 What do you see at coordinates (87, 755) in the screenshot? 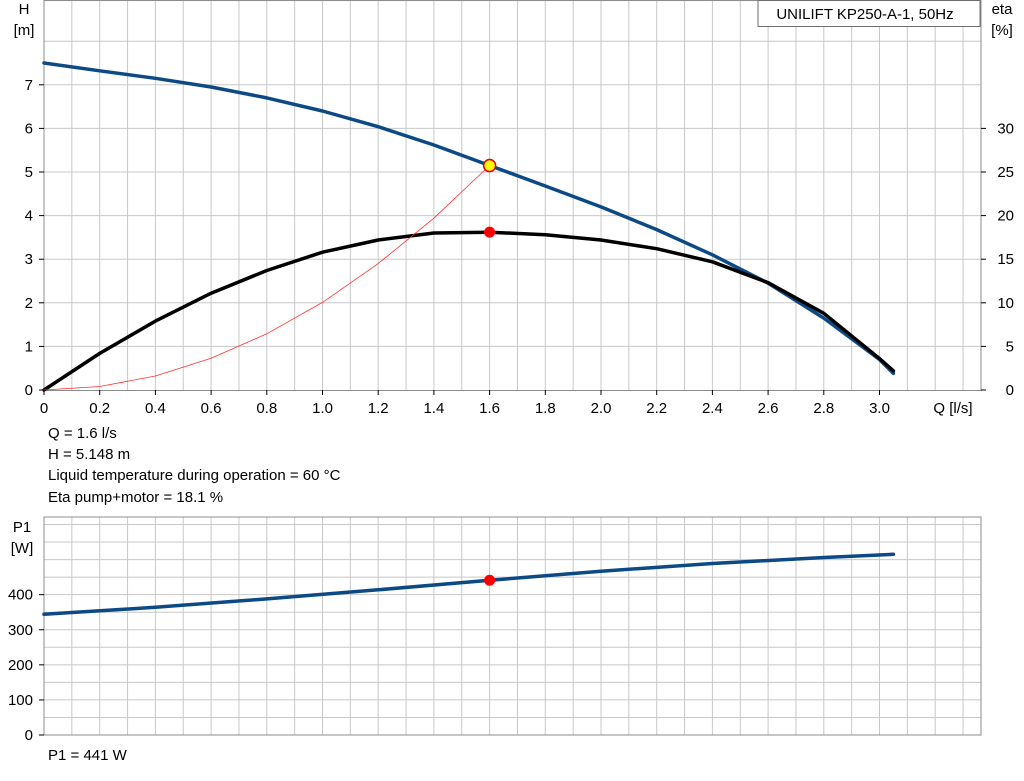
I see `info-power: P1 = 441 W` at bounding box center [87, 755].